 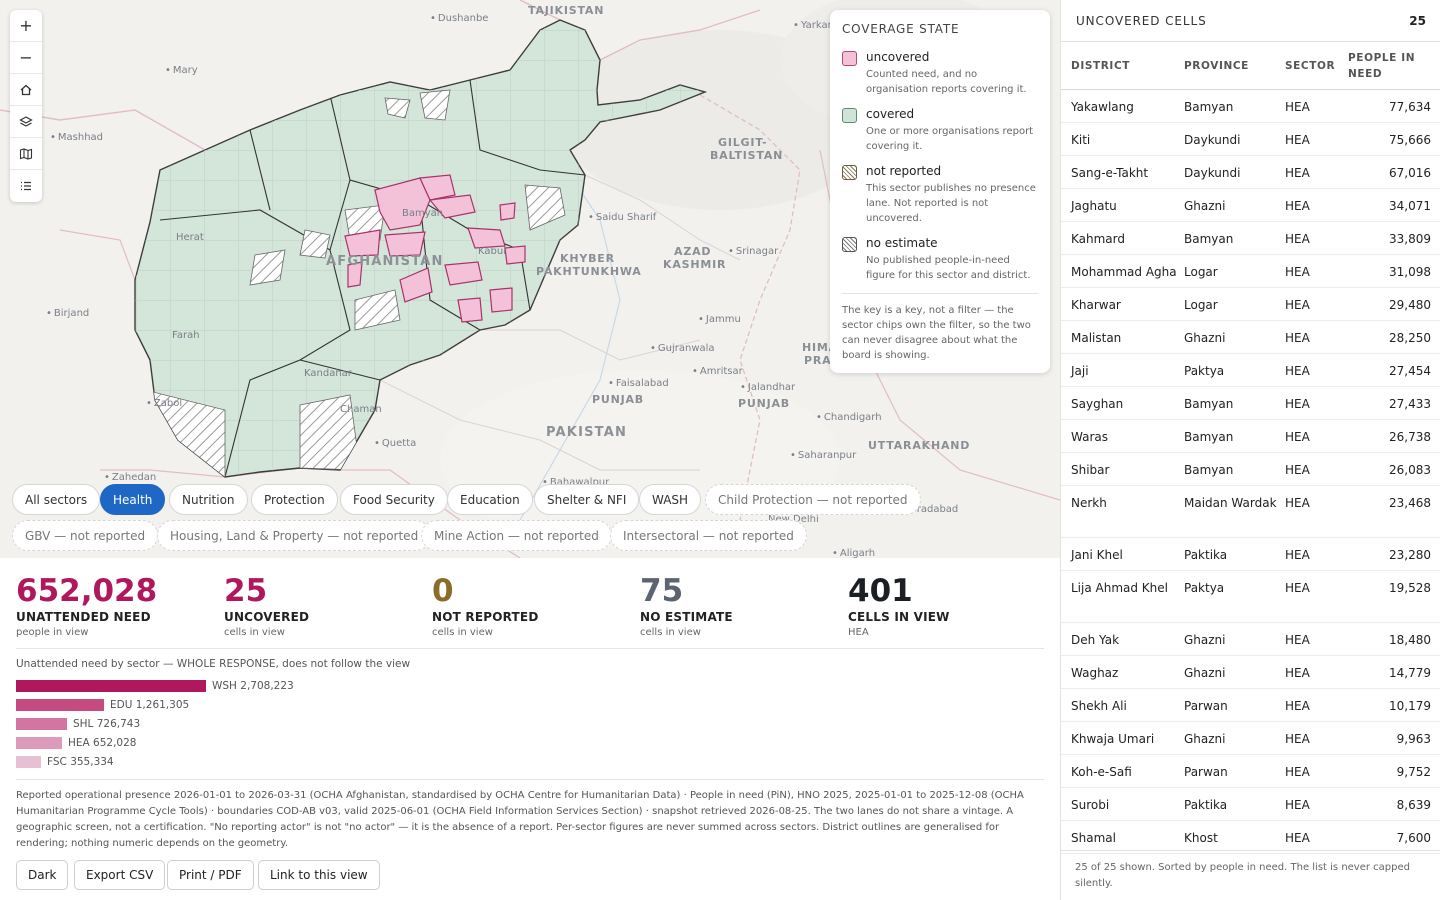 I want to click on chip-protection: Protection, so click(x=294, y=499).